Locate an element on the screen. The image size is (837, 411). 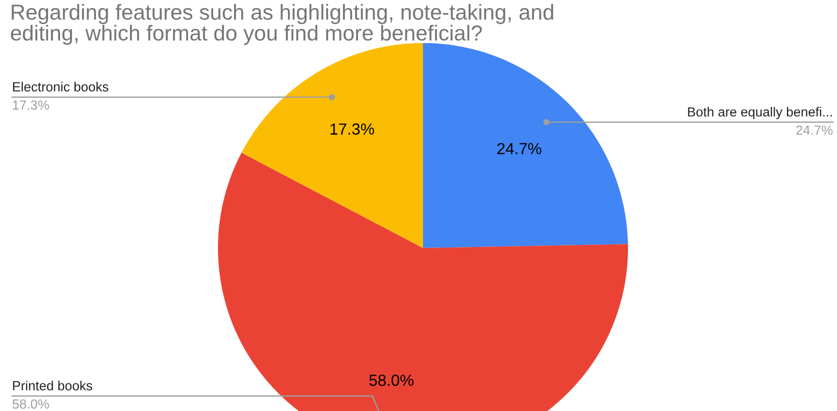
chart-title: Regarding features such as highlighting, note-taking, and editing, which format do you find more beneficial? is located at coordinates (282, 24).